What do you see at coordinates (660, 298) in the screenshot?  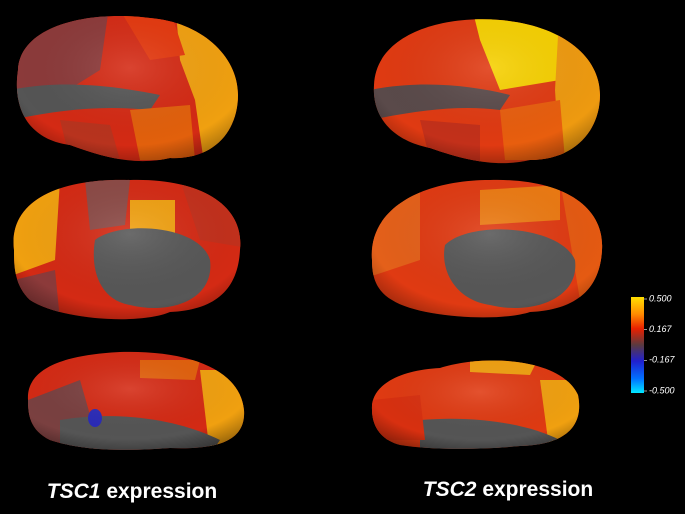 I see `colorbar-tick-label: 0.500` at bounding box center [660, 298].